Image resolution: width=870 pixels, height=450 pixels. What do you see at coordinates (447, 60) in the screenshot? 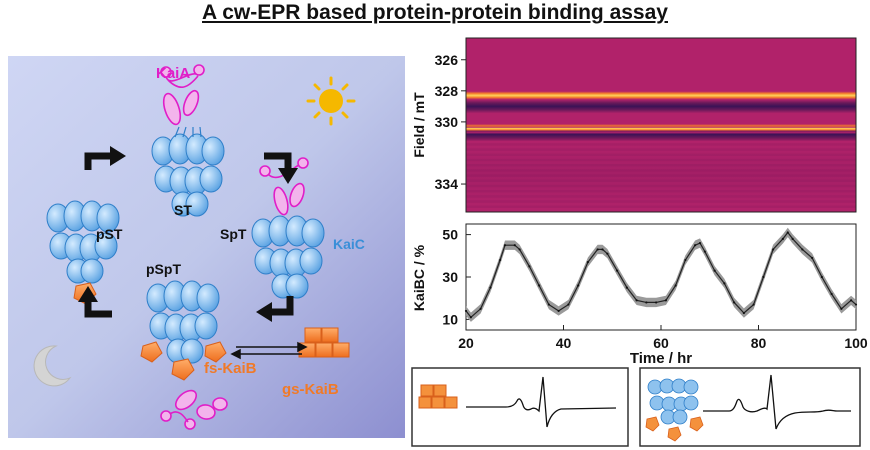
I see `heatmap-ytick-label: 326` at bounding box center [447, 60].